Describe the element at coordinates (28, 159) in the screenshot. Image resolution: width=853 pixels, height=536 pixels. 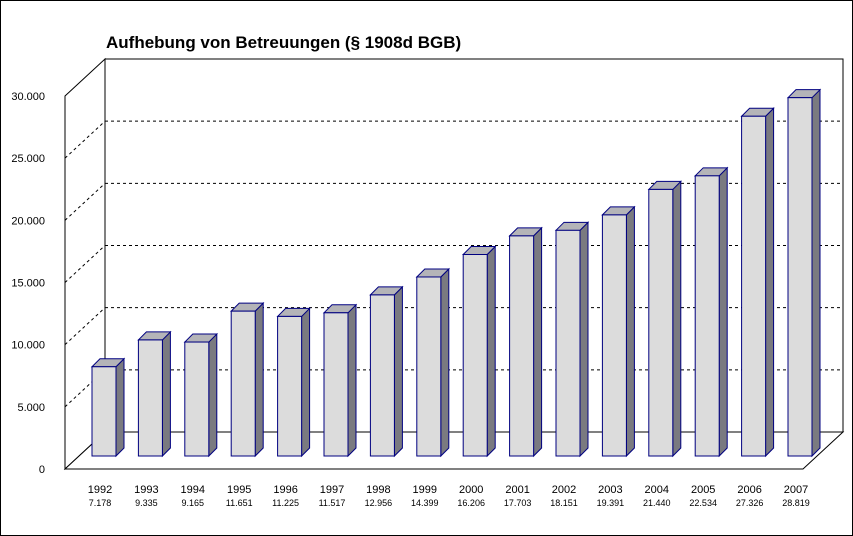
I see `y-tick-label: 25.000` at that location.